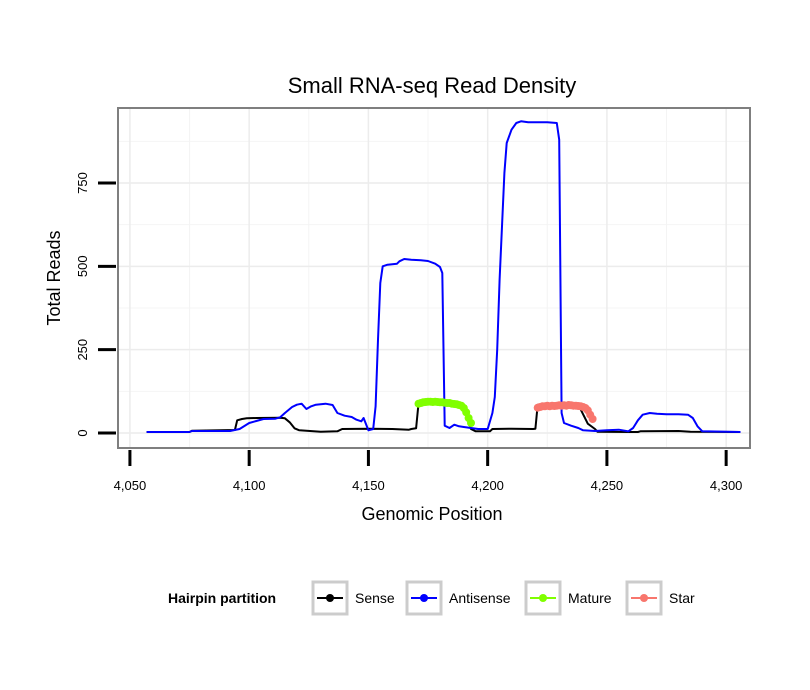  I want to click on series-line-sense, so click(443, 417).